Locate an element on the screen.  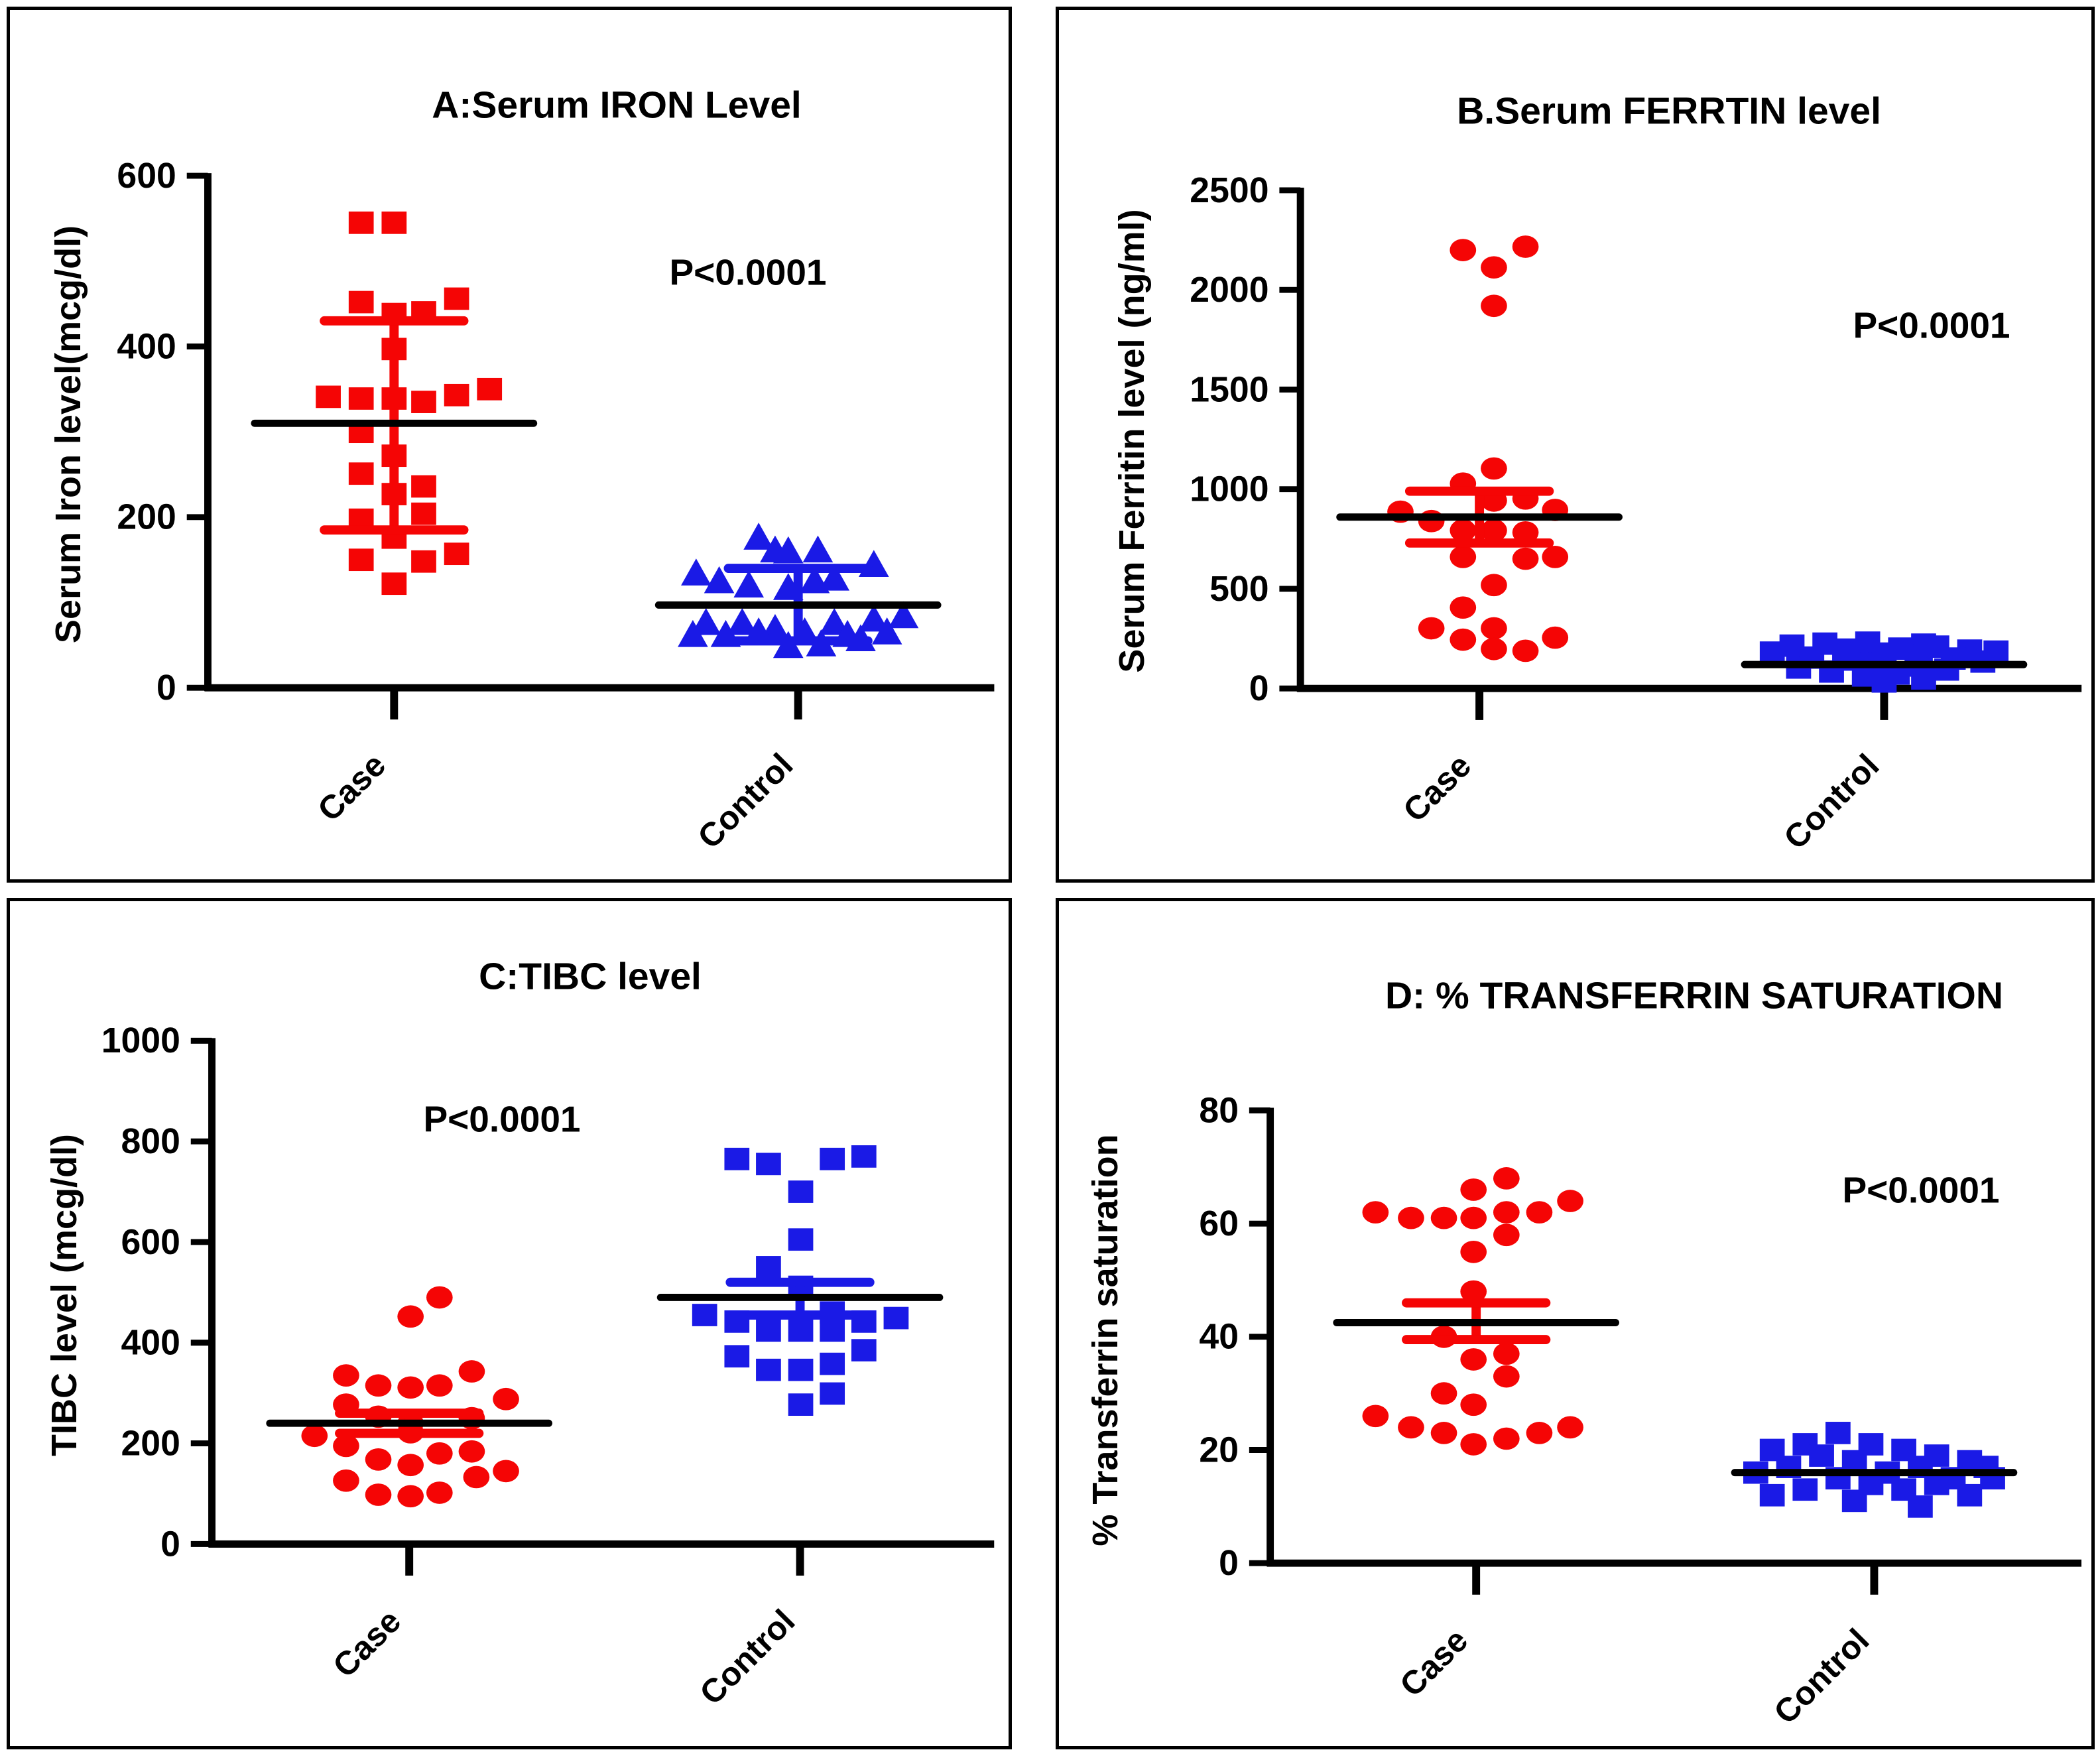
y-tick-label: 200 is located at coordinates (150, 1443).